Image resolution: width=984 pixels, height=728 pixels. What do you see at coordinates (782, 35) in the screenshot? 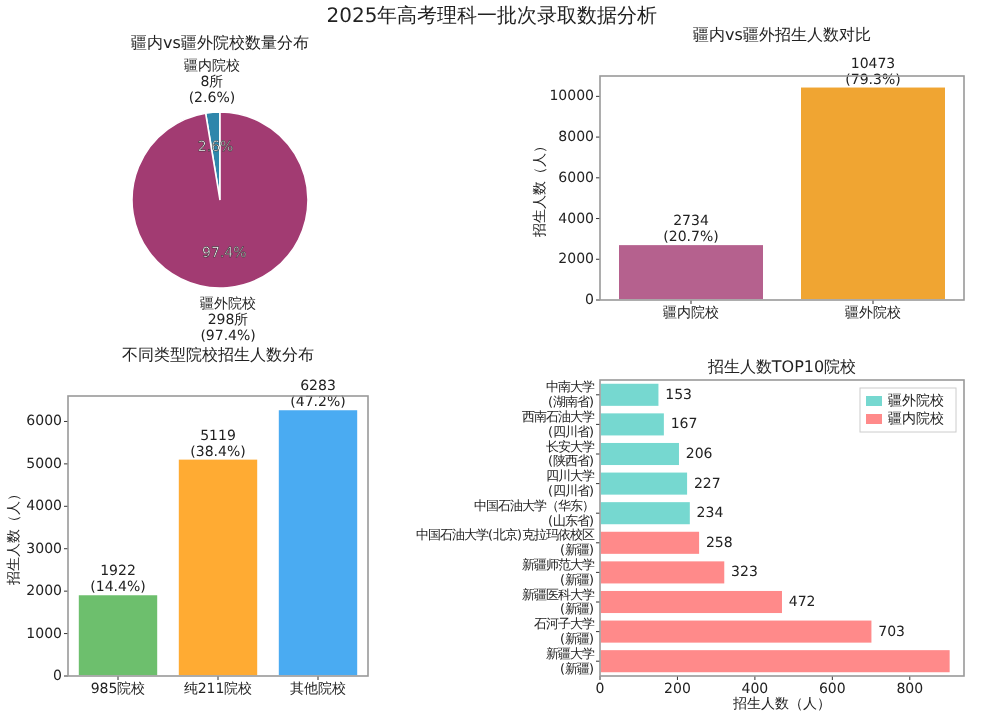
I see `chart-title: 疆内vs疆外招生人数对比` at bounding box center [782, 35].